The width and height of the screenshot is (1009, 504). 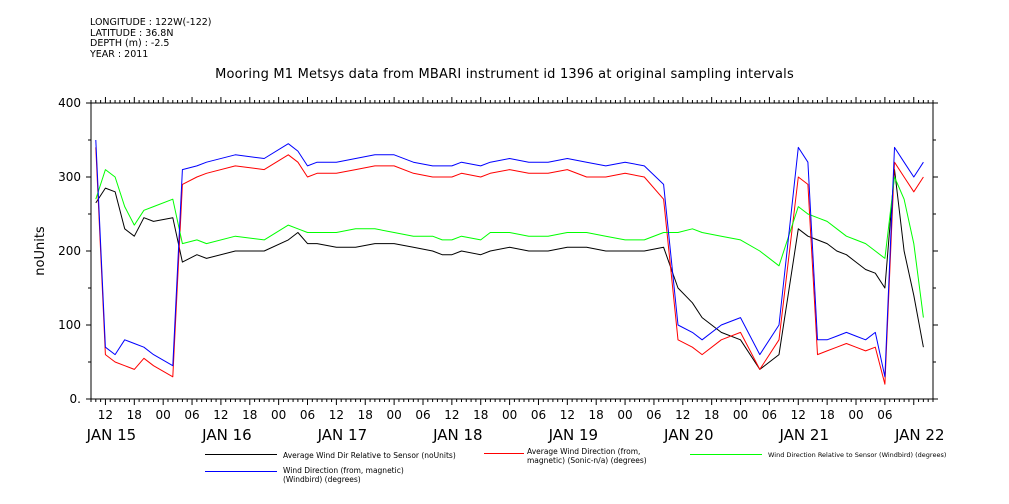 What do you see at coordinates (509, 415) in the screenshot?
I see `x-tick-label-14: 00` at bounding box center [509, 415].